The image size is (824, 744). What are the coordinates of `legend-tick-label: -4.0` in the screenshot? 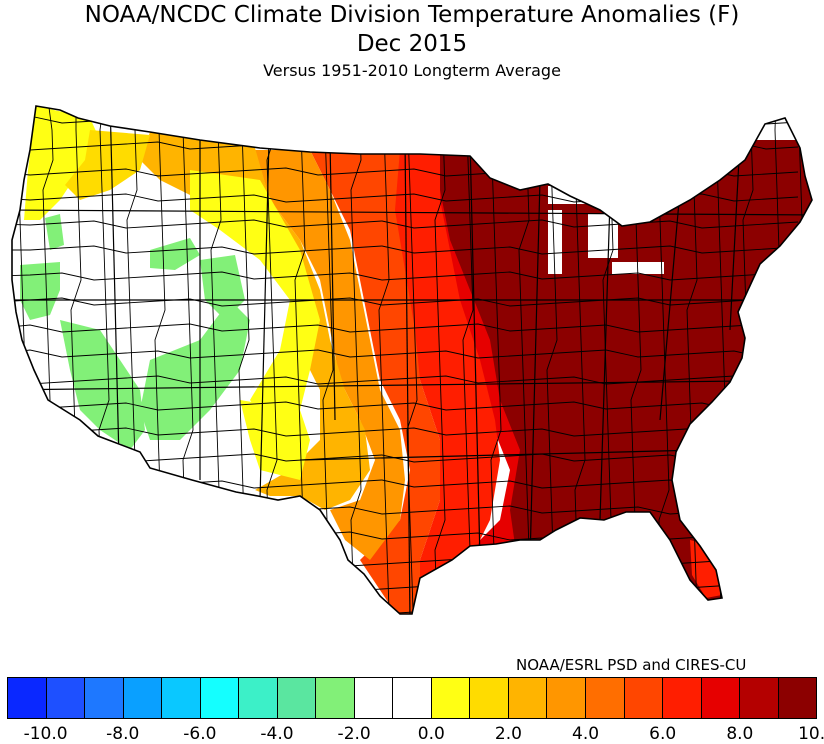 It's located at (277, 734).